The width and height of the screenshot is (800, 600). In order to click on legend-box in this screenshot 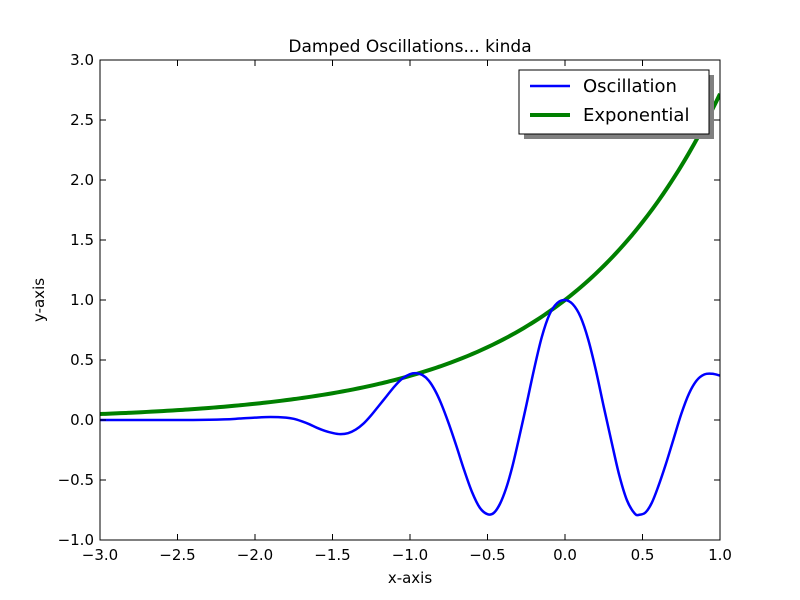, I will do `click(614, 102)`.